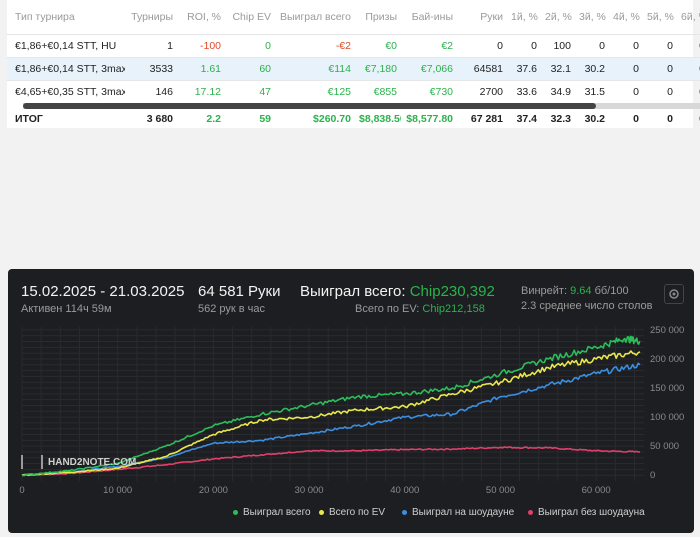 The width and height of the screenshot is (700, 537). I want to click on x-tick-label: 20 000, so click(213, 490).